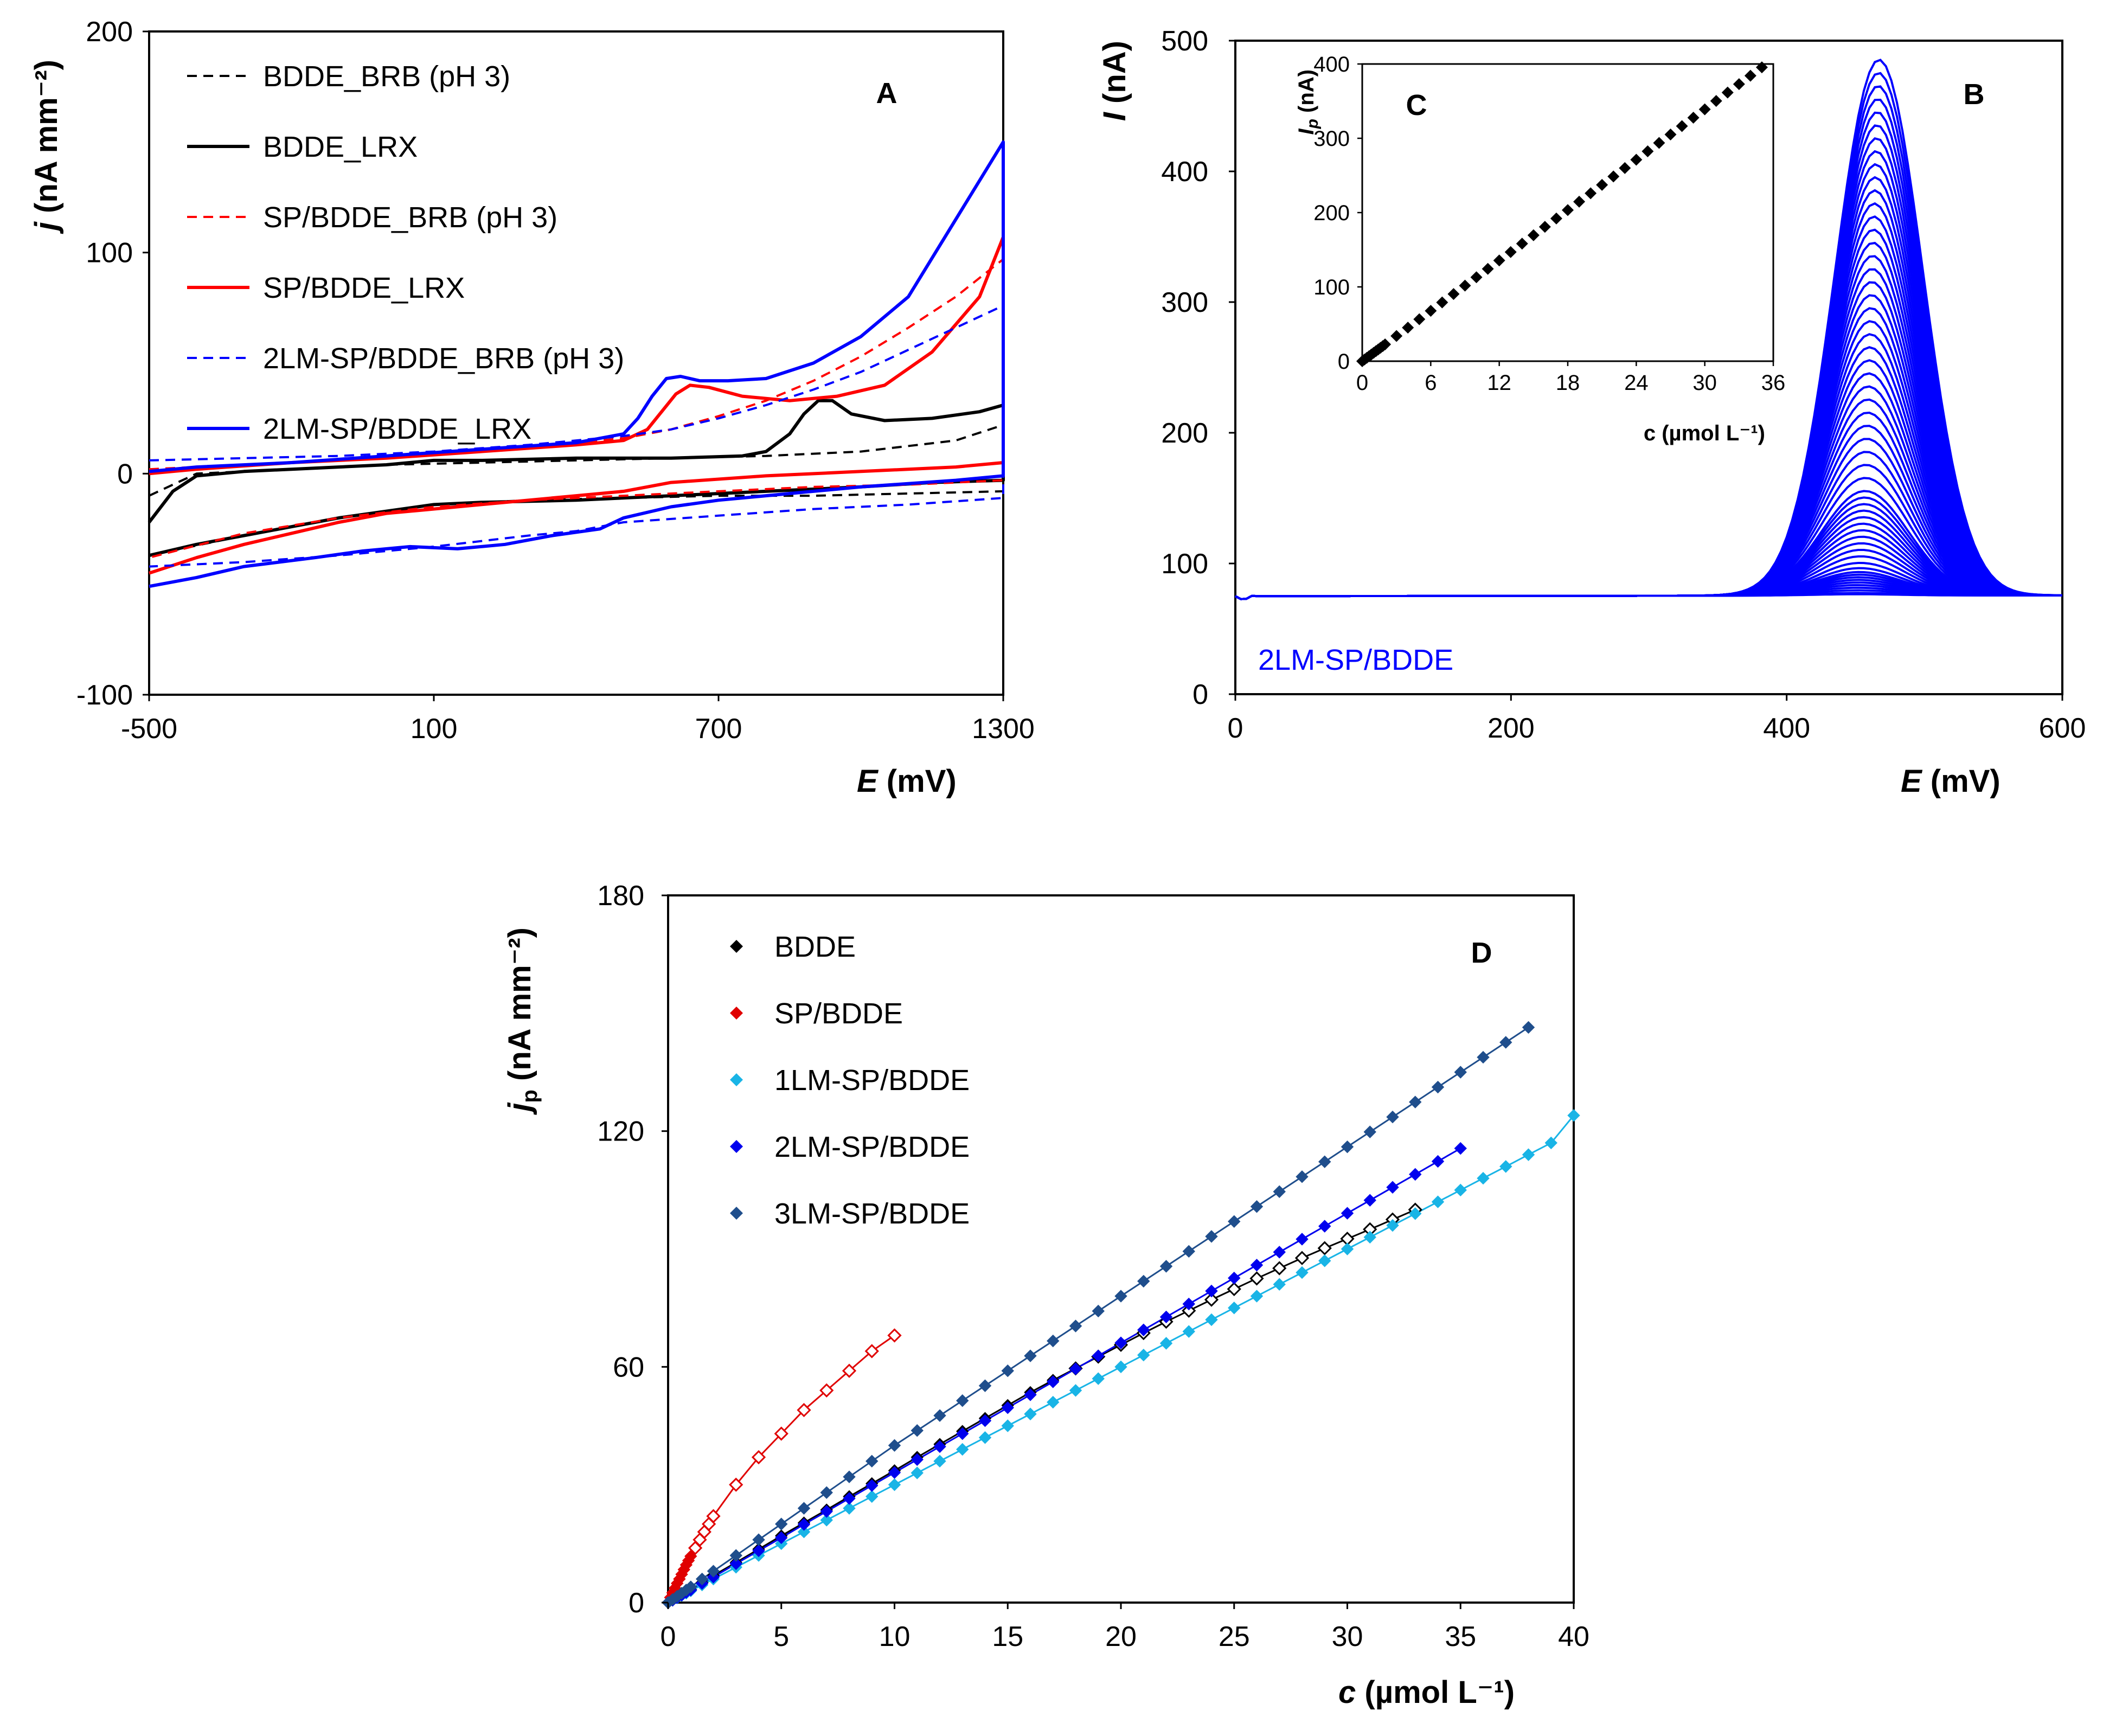  What do you see at coordinates (872, 1147) in the screenshot?
I see `panel-d-legend-label-2lm-sp-bdde: 2LM-SP/BDDE` at bounding box center [872, 1147].